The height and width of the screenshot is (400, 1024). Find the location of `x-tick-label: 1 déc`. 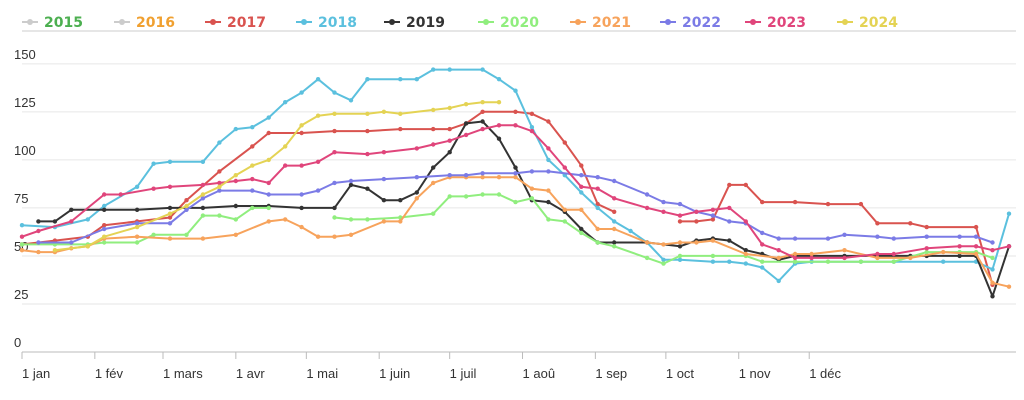

x-tick-label: 1 déc is located at coordinates (825, 373).